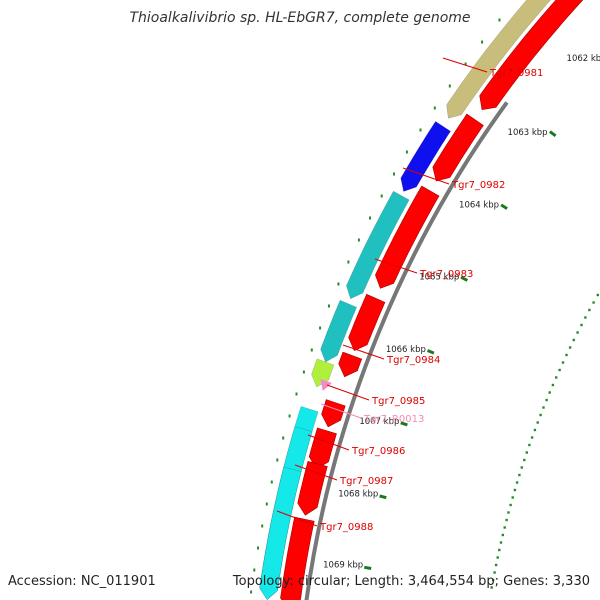 The height and width of the screenshot is (600, 600). I want to click on scale-label: 1069 kbp, so click(343, 566).